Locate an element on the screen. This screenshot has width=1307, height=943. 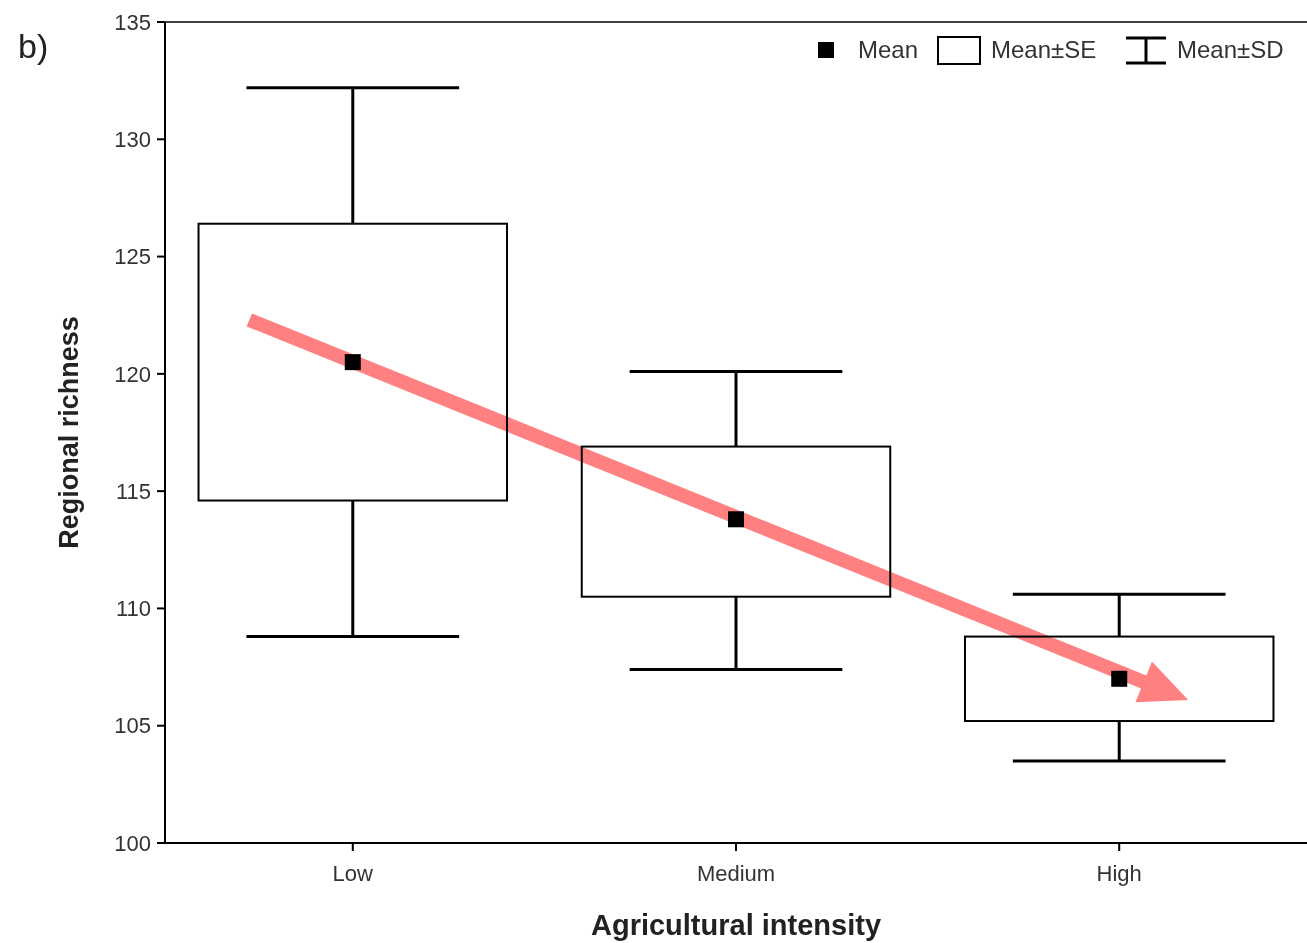
y-axis-title: Regional richness is located at coordinates (69, 432).